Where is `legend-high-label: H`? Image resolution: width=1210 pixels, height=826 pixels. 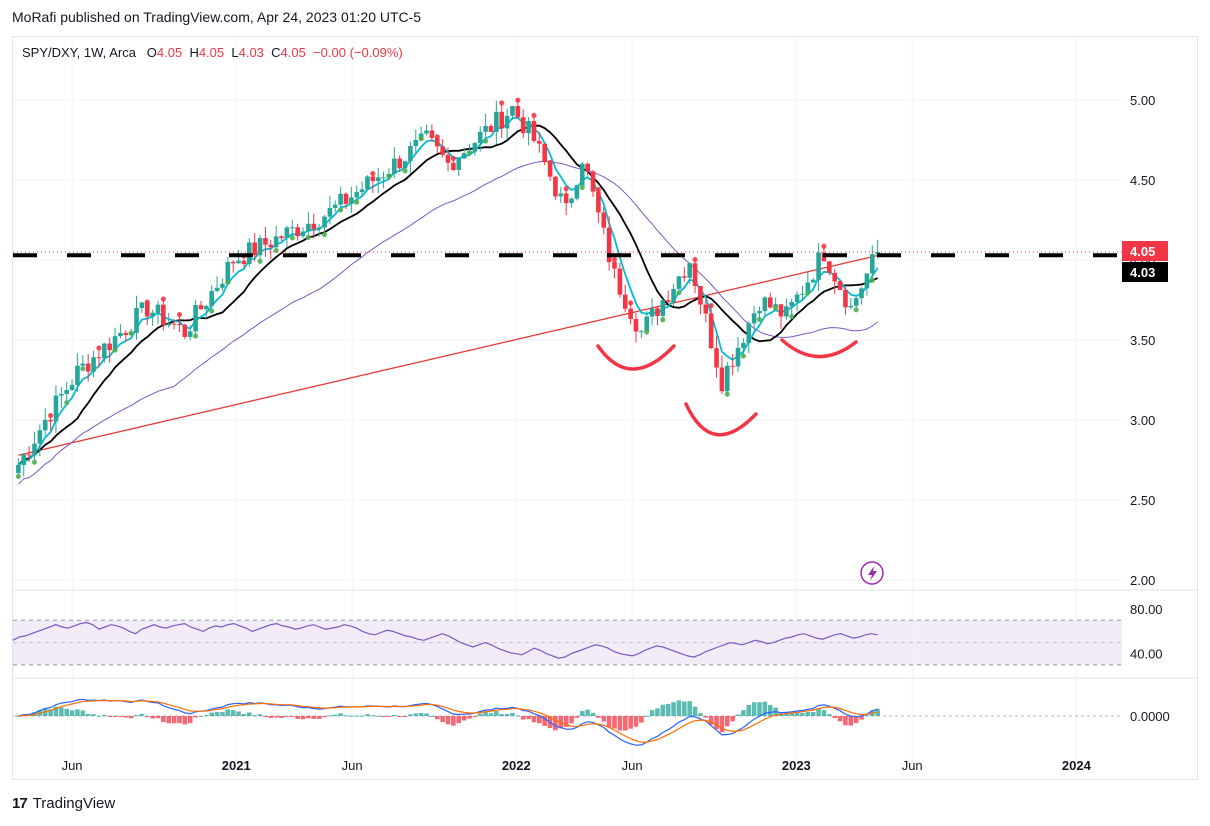
legend-high-label: H is located at coordinates (194, 52).